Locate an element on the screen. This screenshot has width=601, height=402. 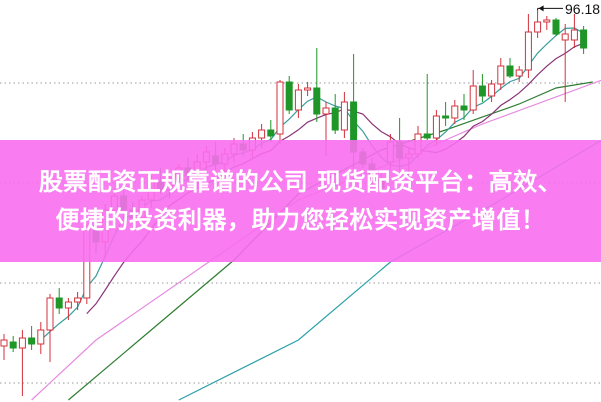
banner-line-1: 股票配资正规靠谱的公司 现货配资平台：高效、 is located at coordinates (300, 182).